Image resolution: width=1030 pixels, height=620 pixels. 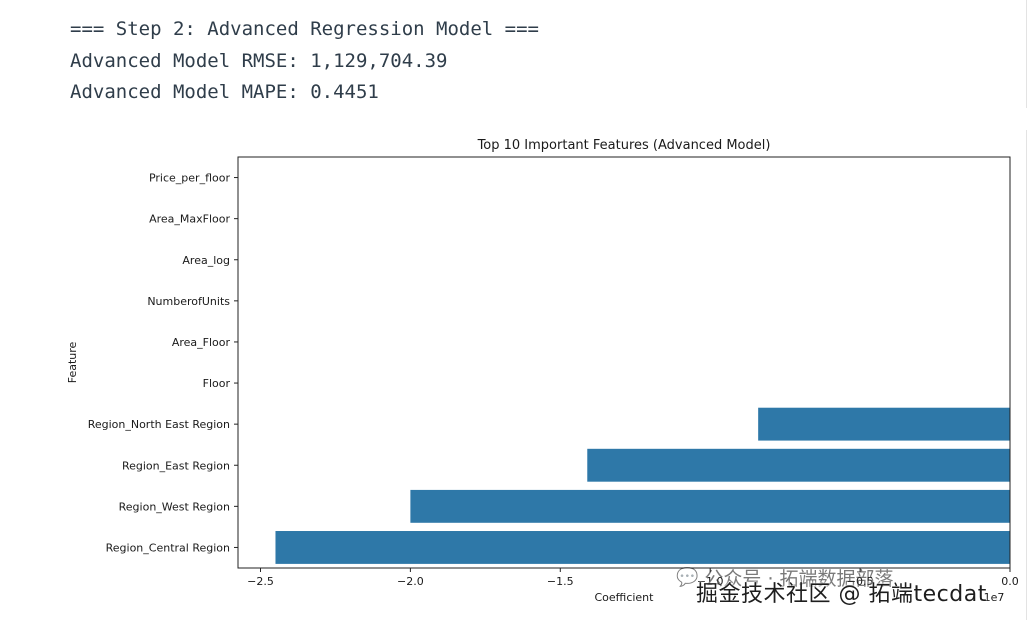 I want to click on y-axis-label: Feature, so click(x=72, y=362).